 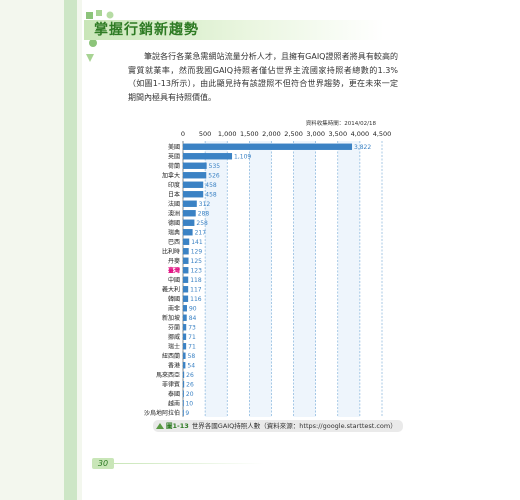 What do you see at coordinates (189, 403) in the screenshot?
I see `data-label: 10` at bounding box center [189, 403].